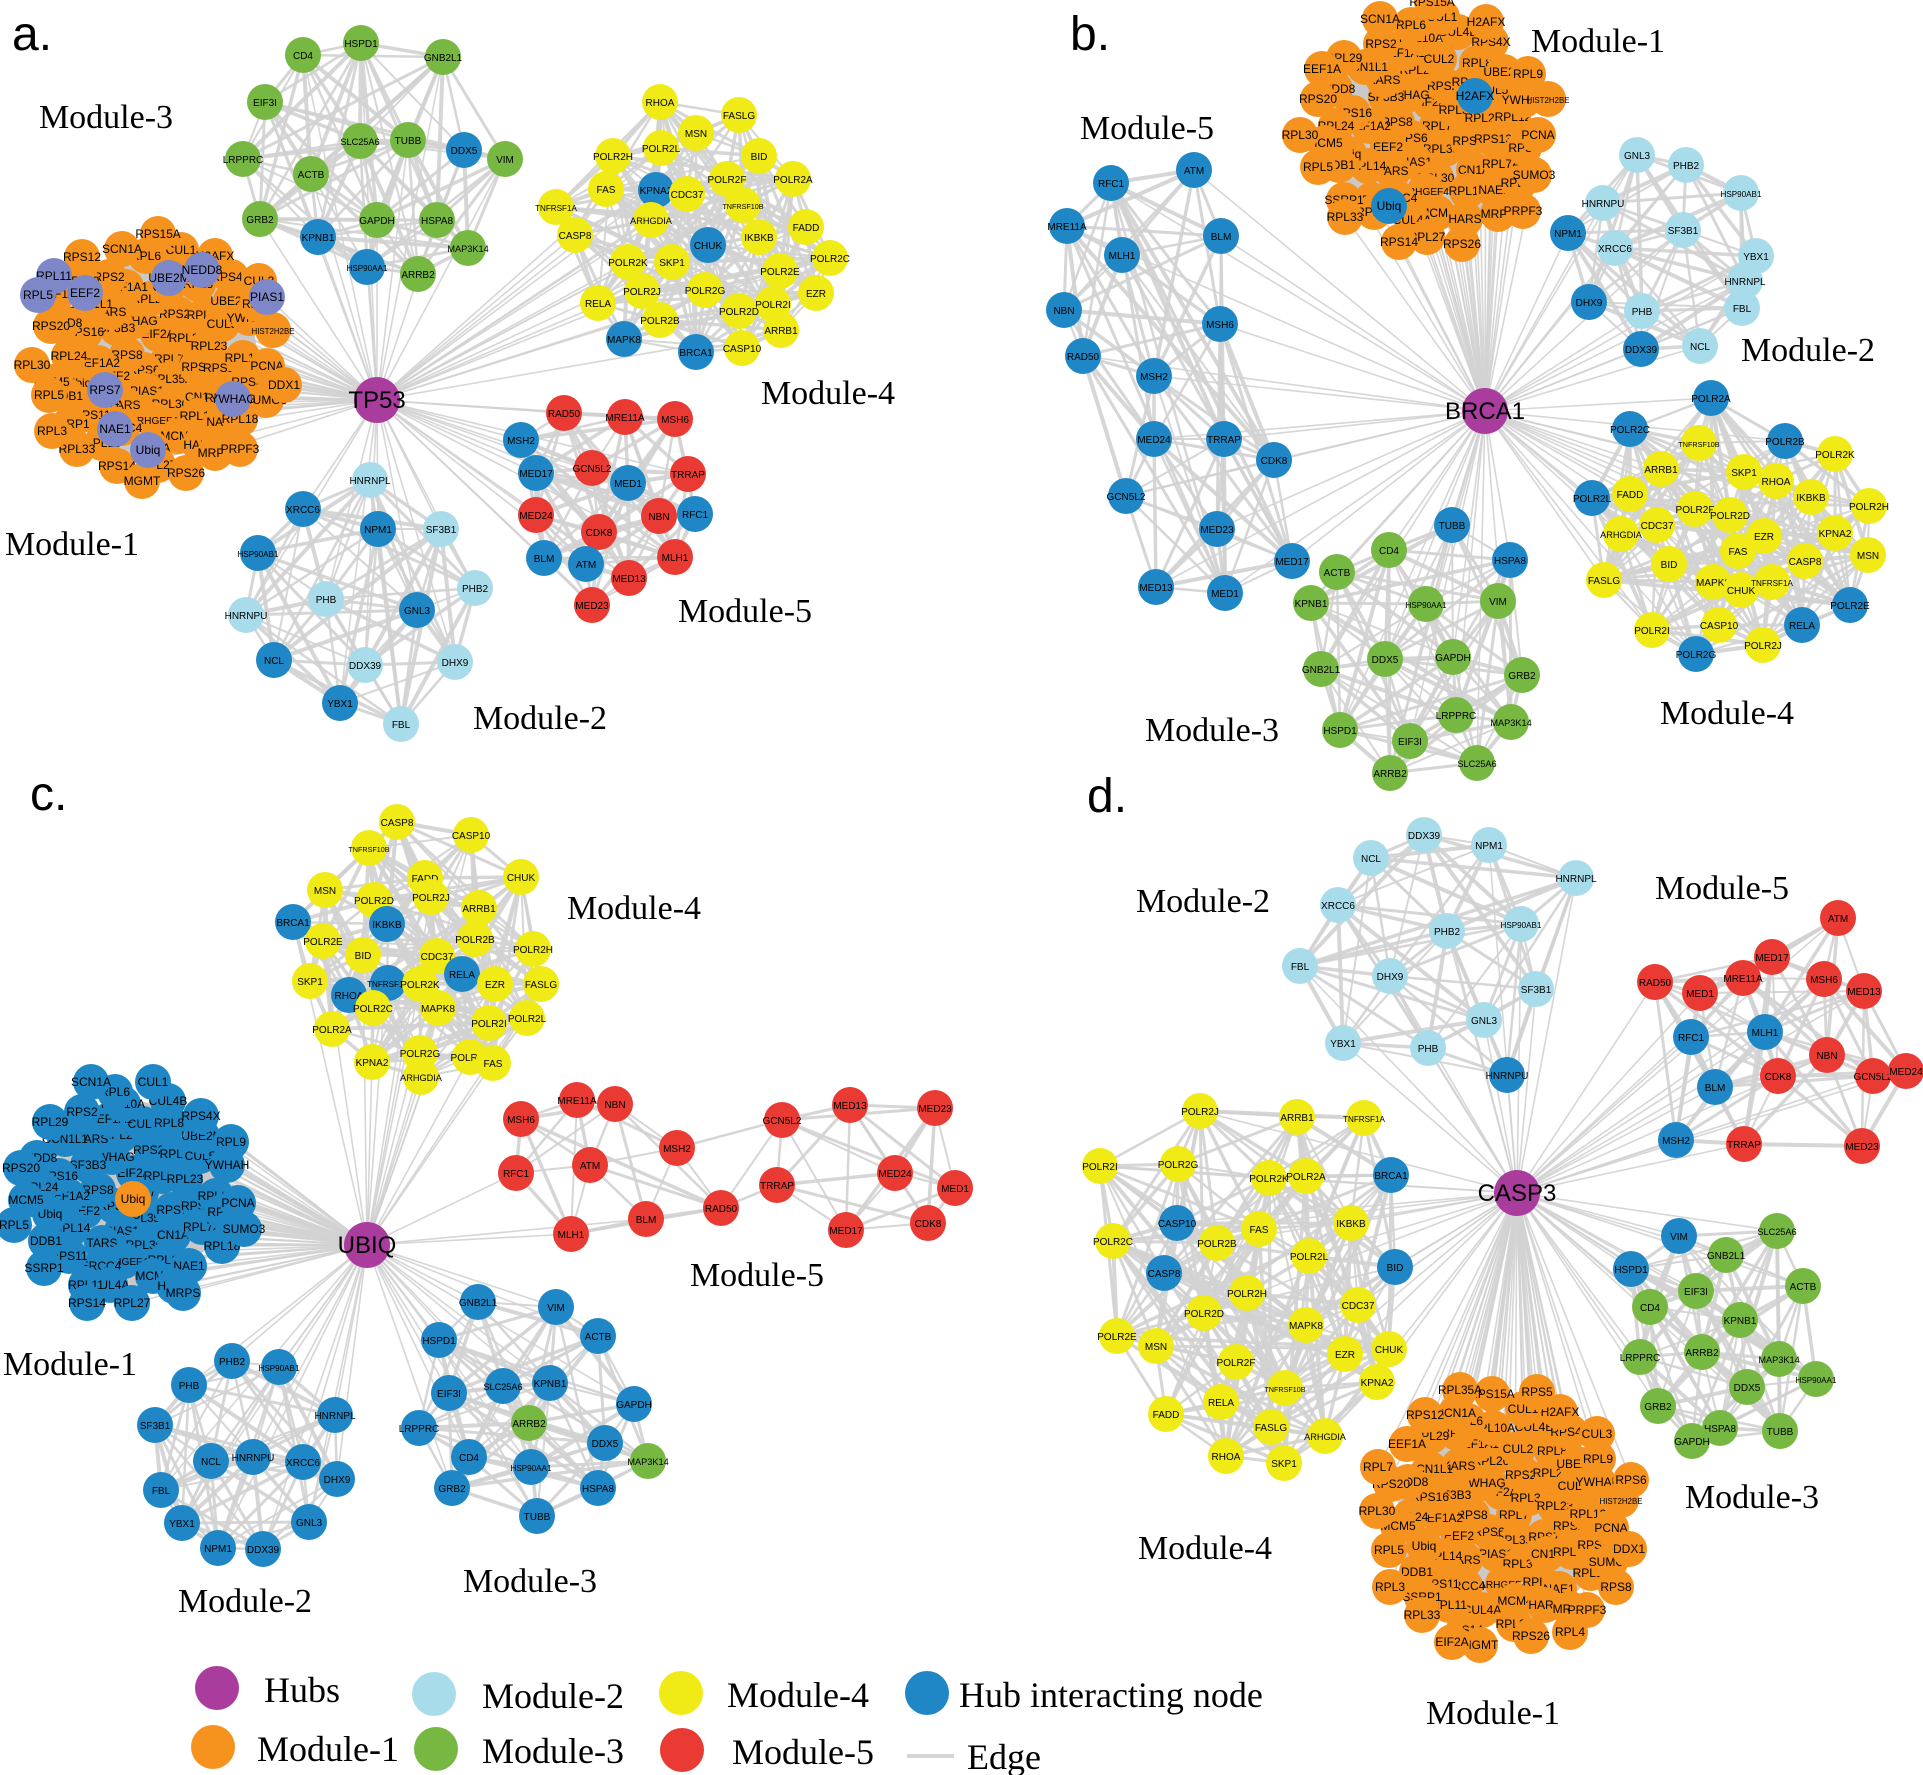  What do you see at coordinates (154, 421) in the screenshot?
I see `svg-text: ARHGEF4` at bounding box center [154, 421].